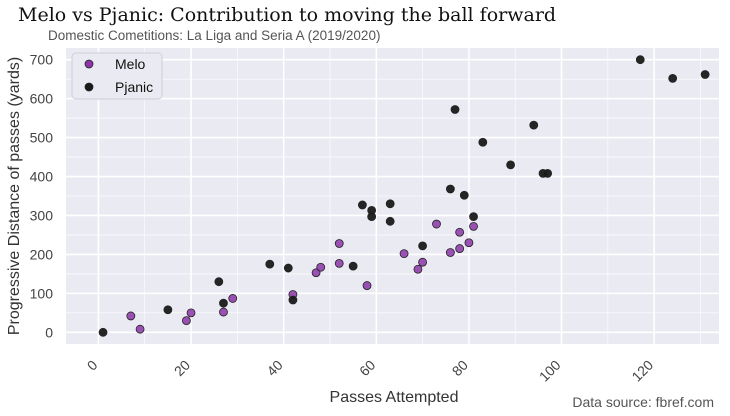 The height and width of the screenshot is (416, 730). What do you see at coordinates (42, 60) in the screenshot?
I see `y-tick-label: 700` at bounding box center [42, 60].